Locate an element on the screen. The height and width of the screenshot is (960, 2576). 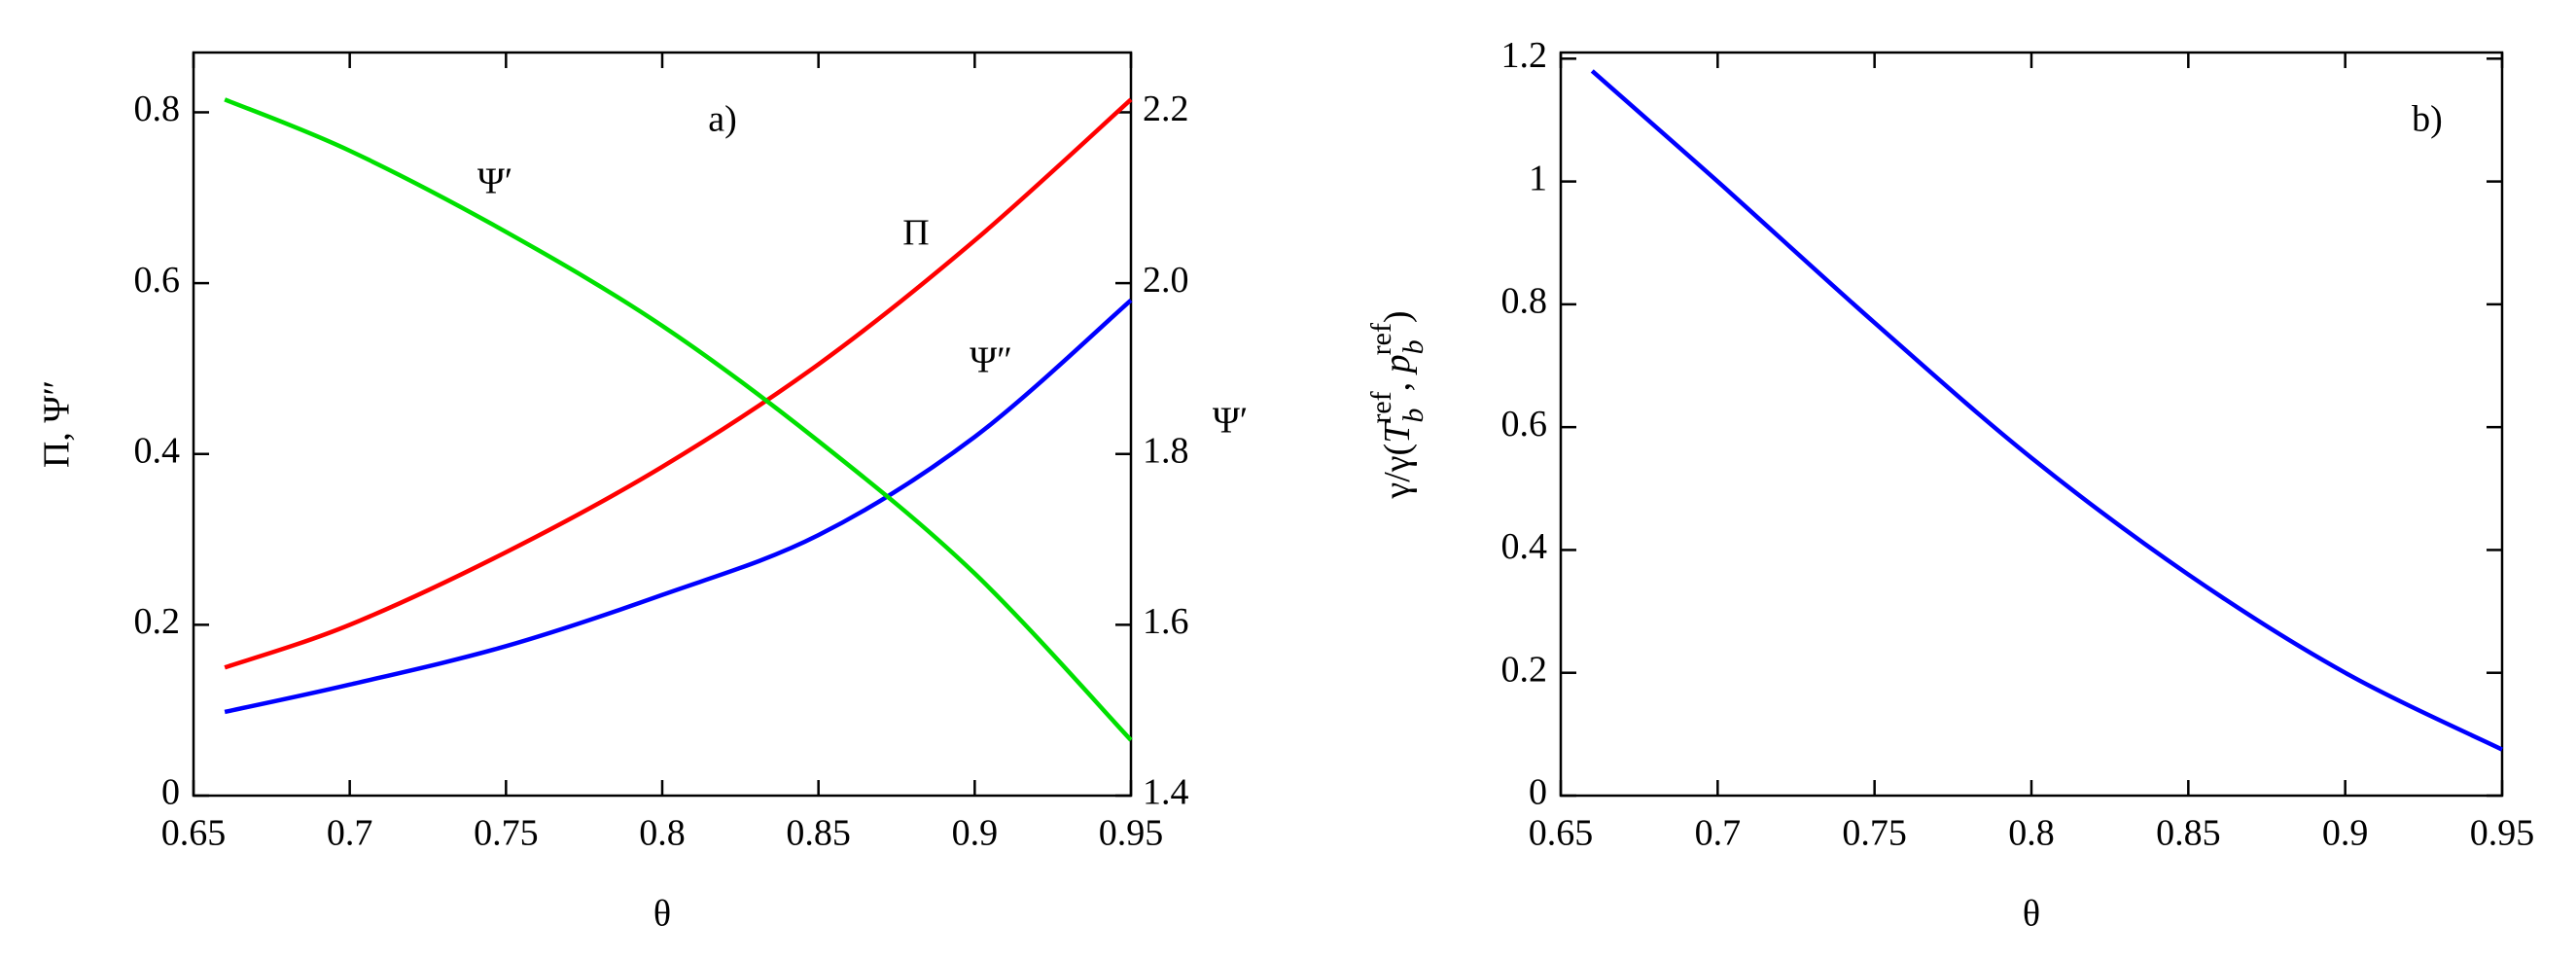
label-part: γ/γ( is located at coordinates (1397, 472).